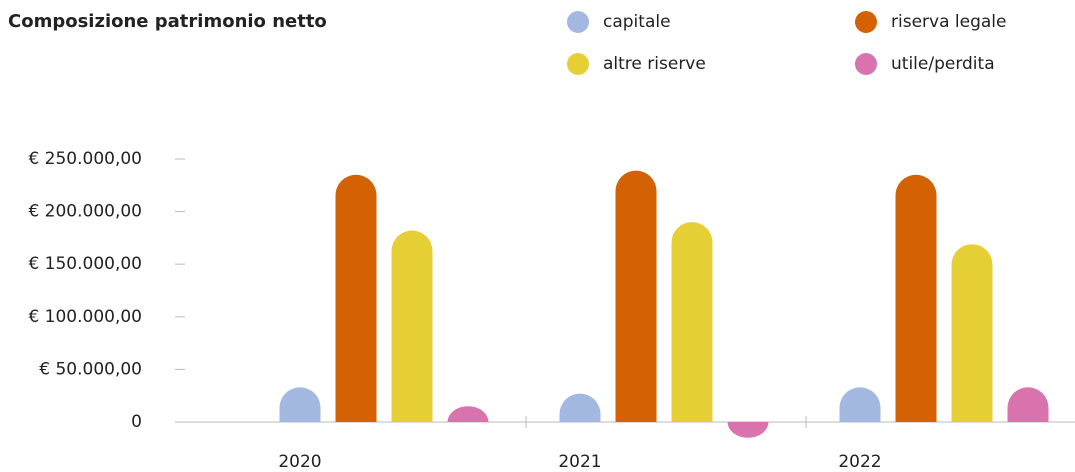  I want to click on x-tick-label: 2021, so click(579, 462).